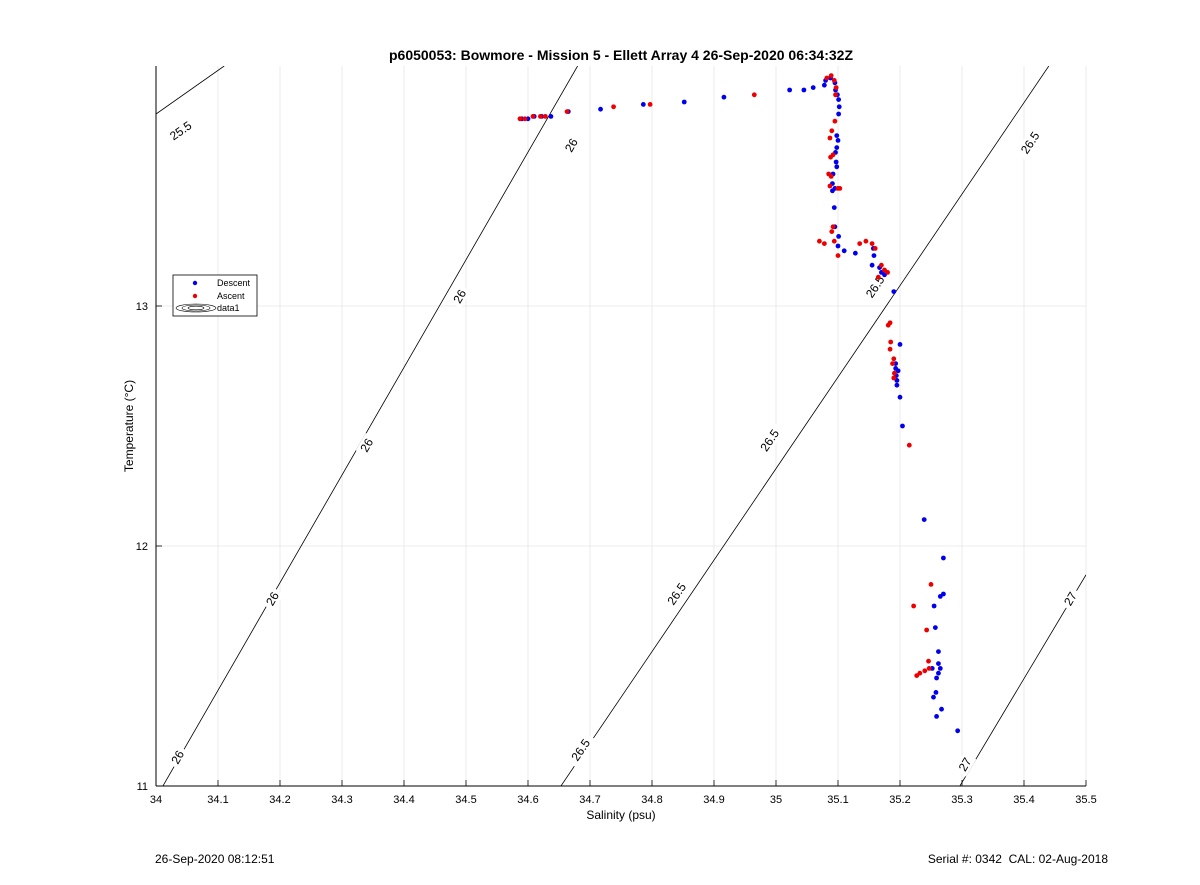 This screenshot has width=1200, height=885. What do you see at coordinates (215, 295) in the screenshot?
I see `legend: Descent Ascent data1` at bounding box center [215, 295].